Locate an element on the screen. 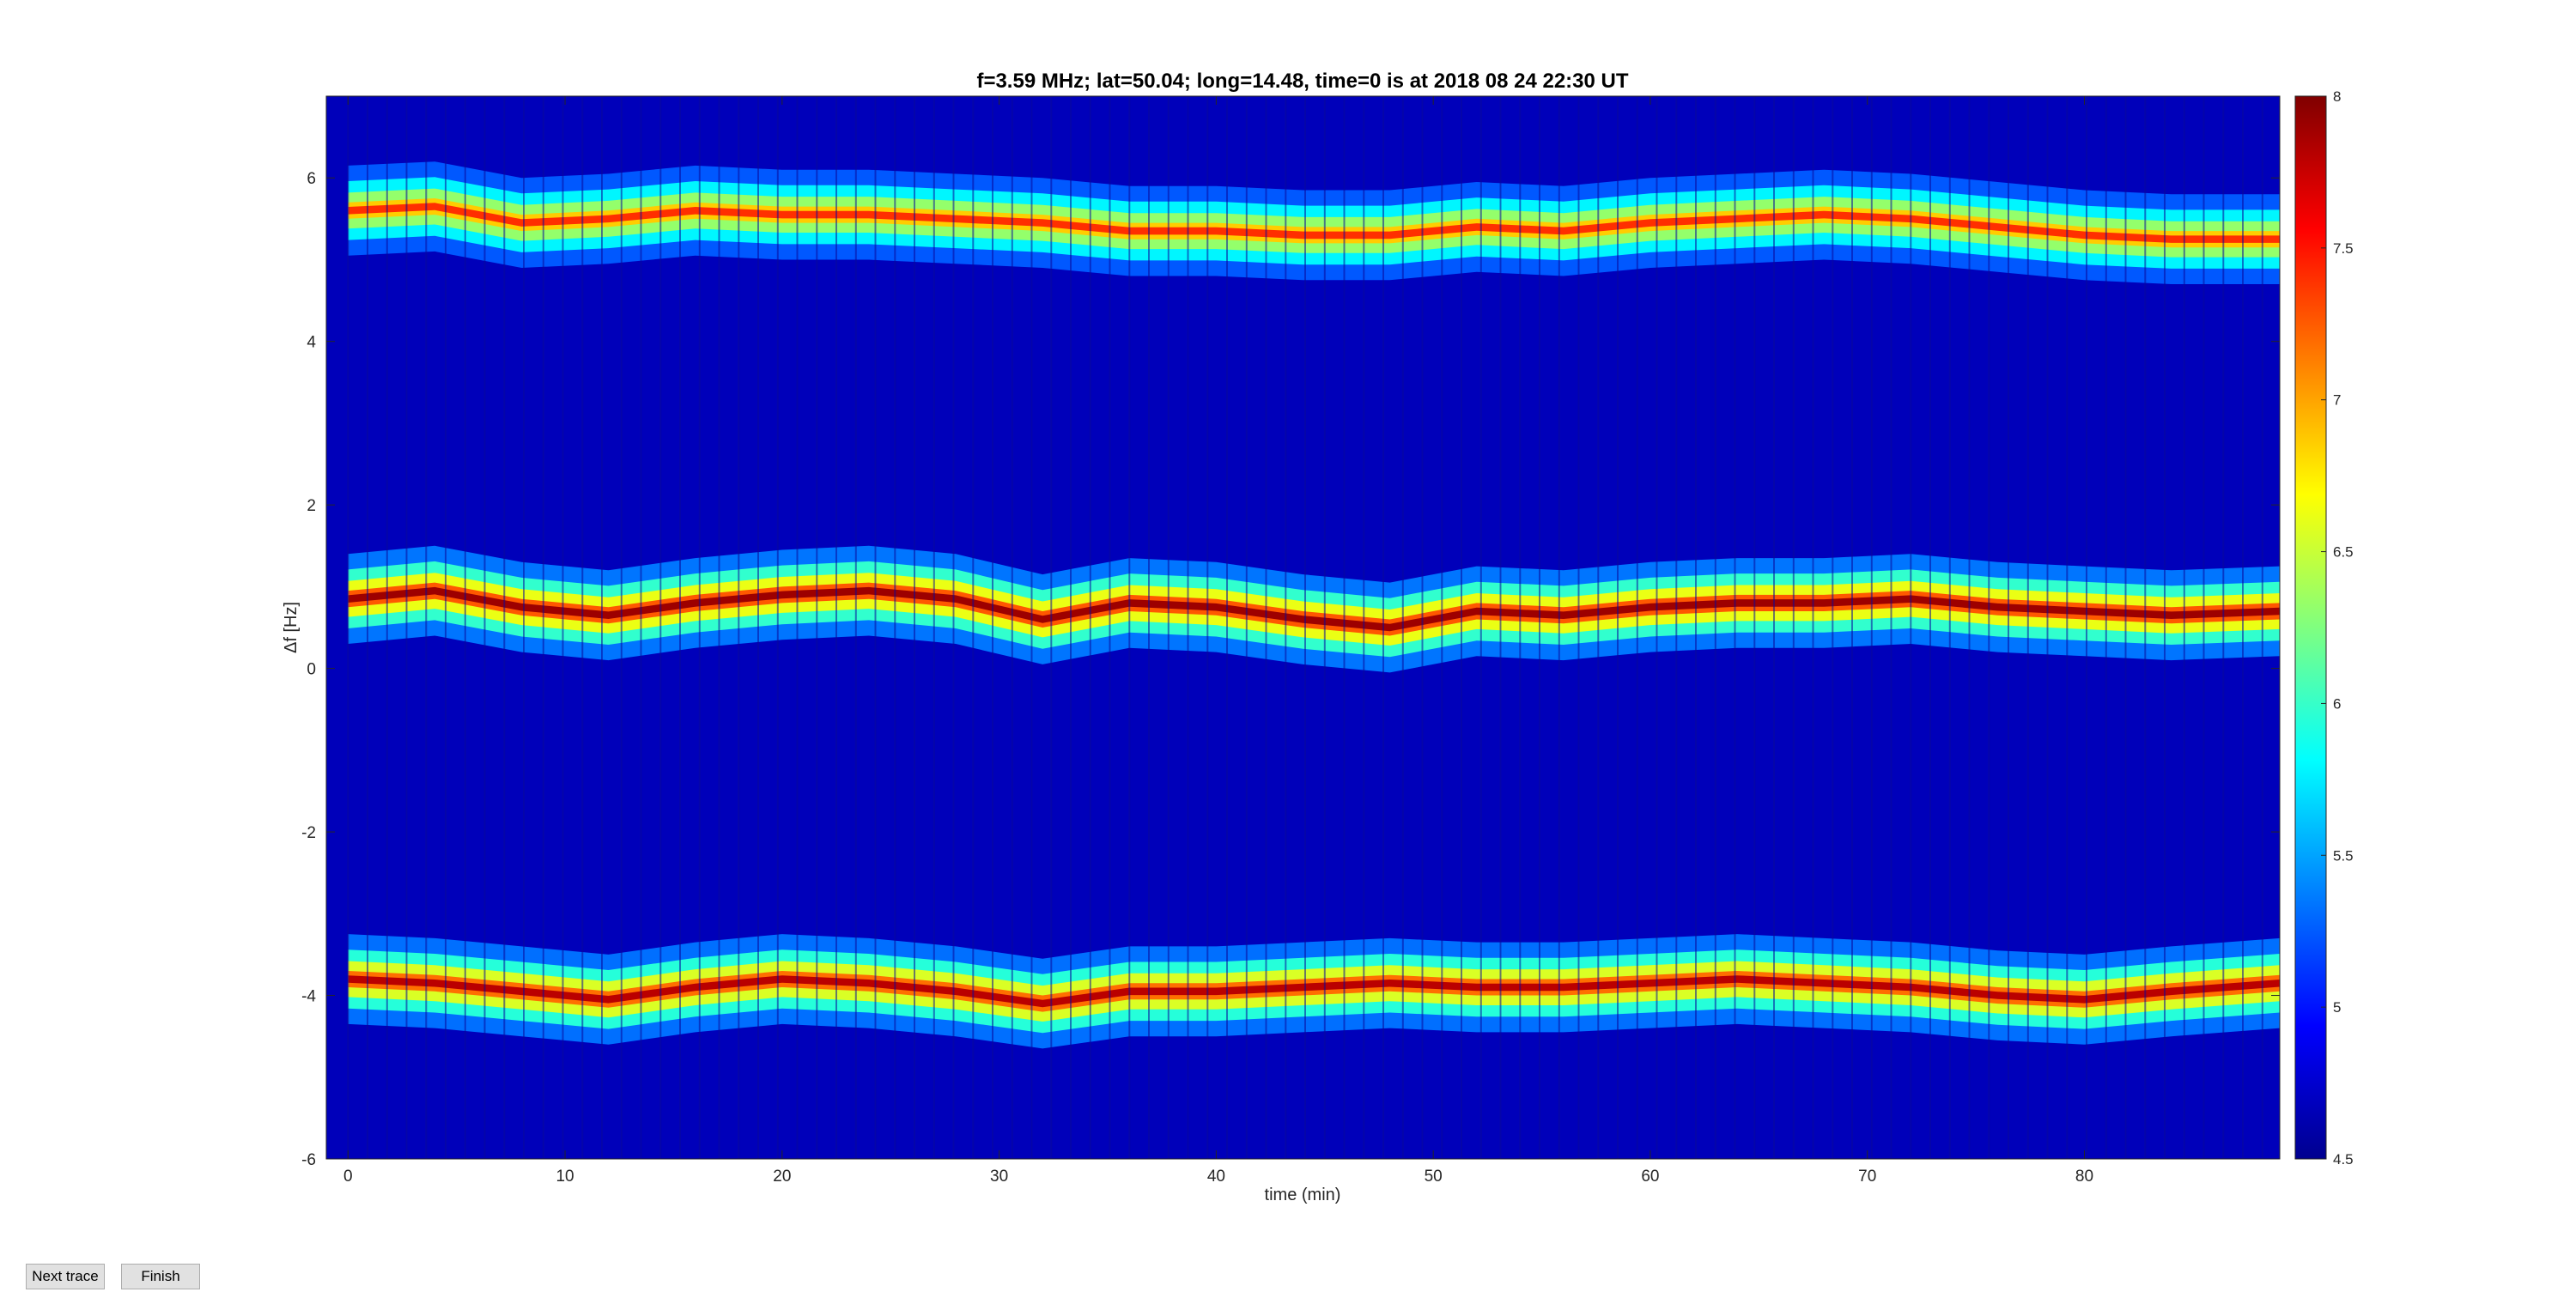 The height and width of the screenshot is (1292, 2576). y-tick-label: 4 is located at coordinates (312, 343).